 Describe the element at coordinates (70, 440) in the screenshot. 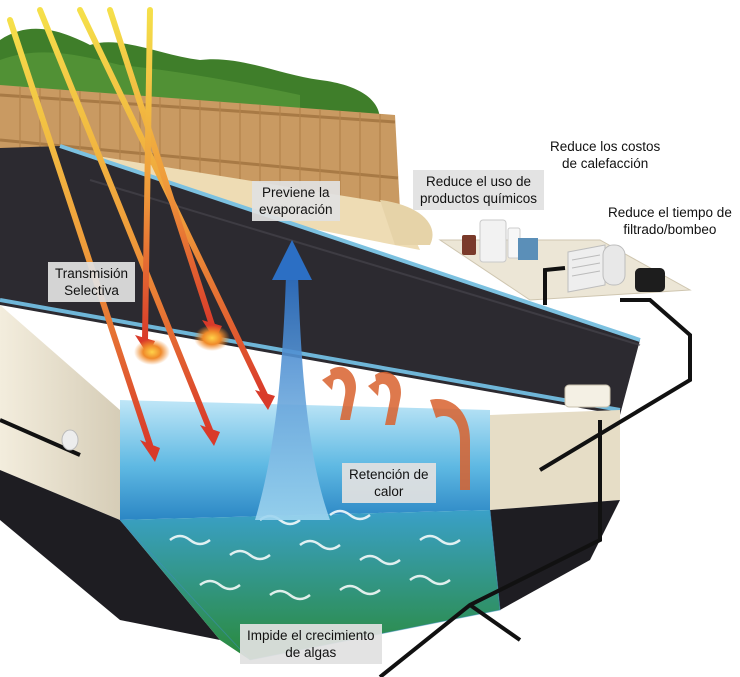

I see `skimmer` at that location.